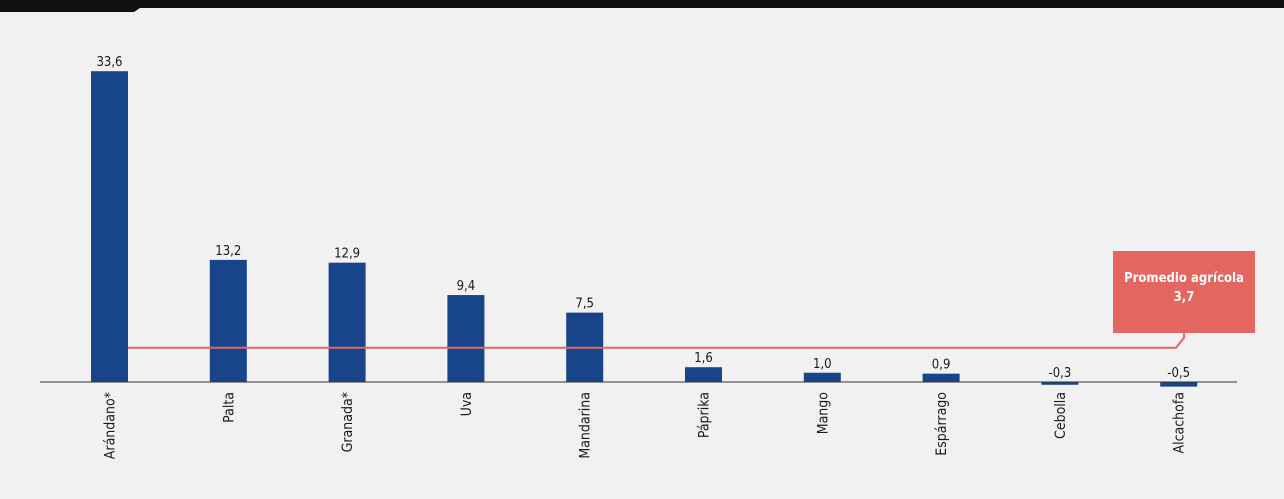  What do you see at coordinates (942, 424) in the screenshot?
I see `category-label-7: Espárrago` at bounding box center [942, 424].